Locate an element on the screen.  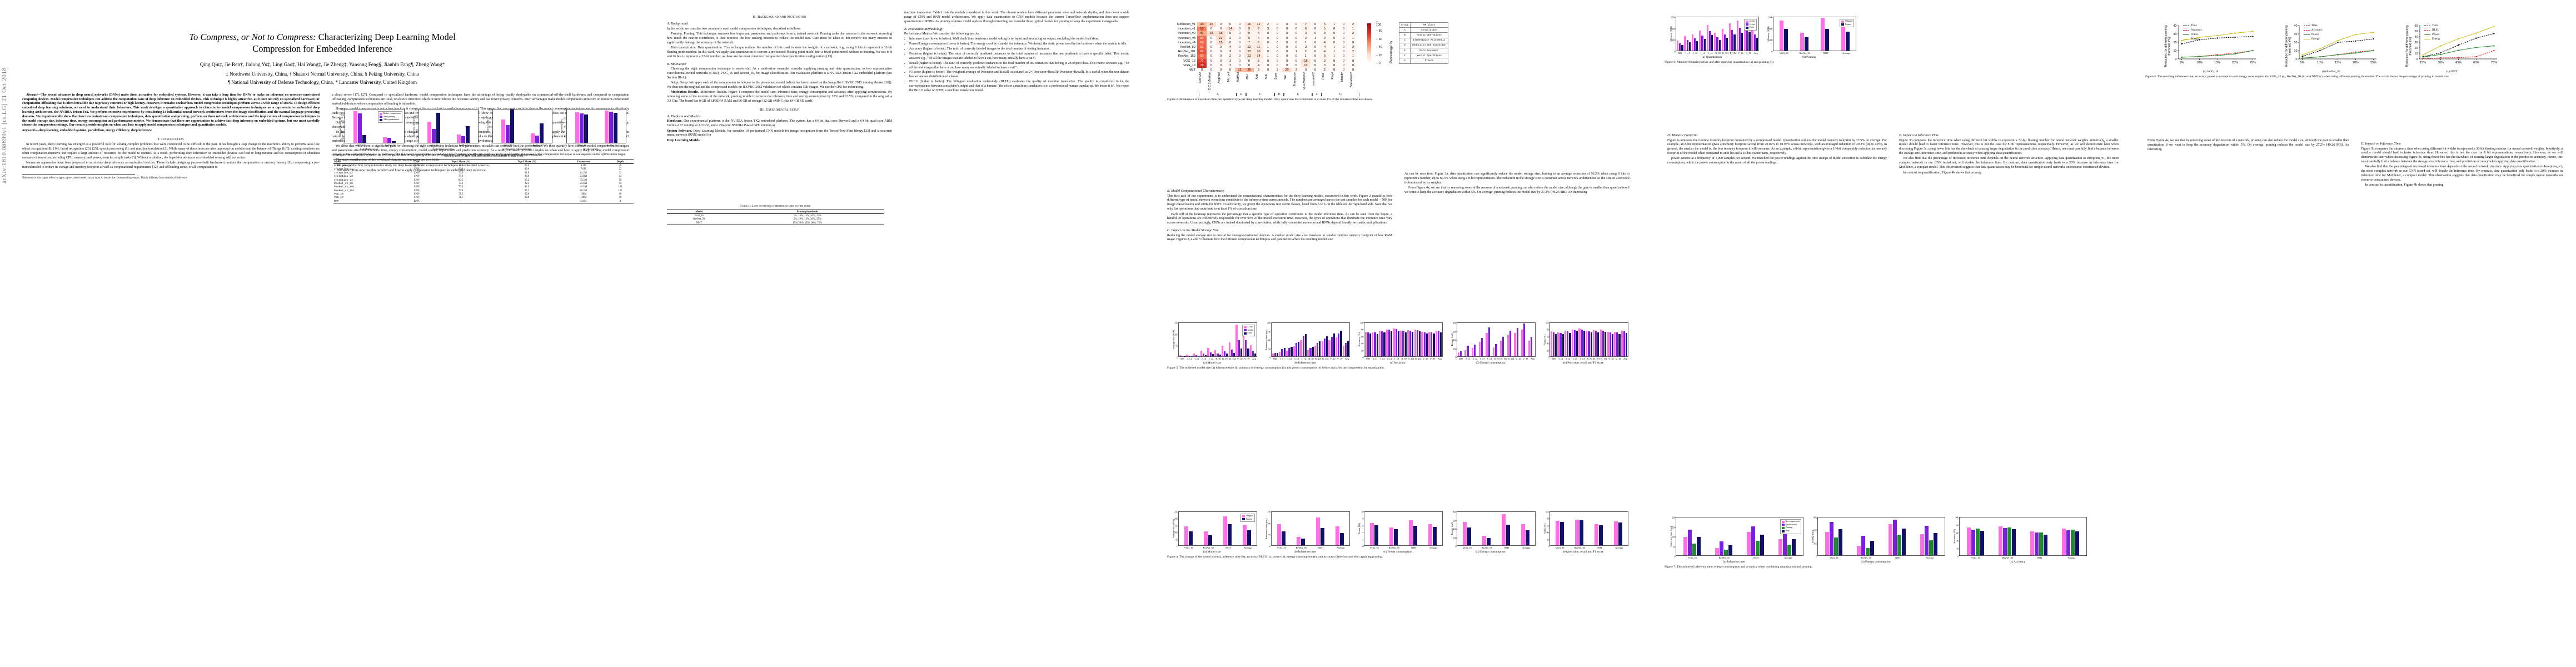
table-cell: VGG_16 is located at coordinates (338, 194).